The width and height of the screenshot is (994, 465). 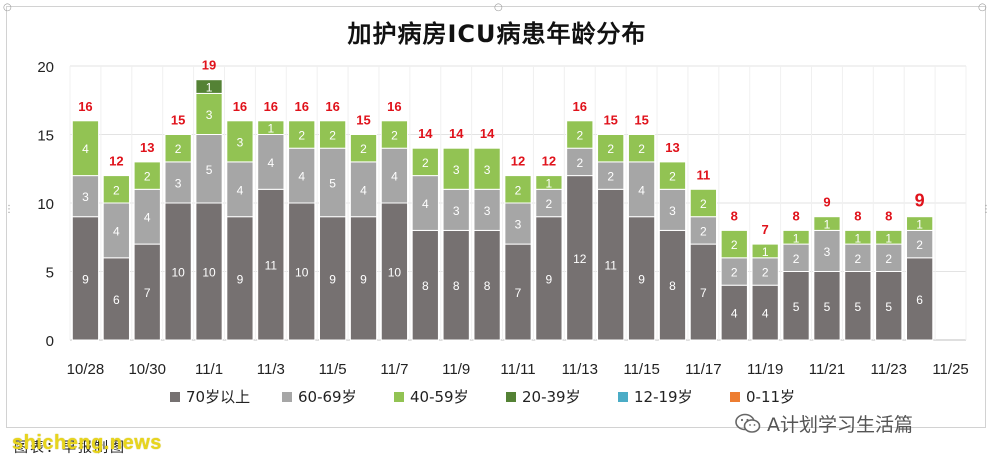 I want to click on resize-handle-left: ⋮, so click(x=9, y=209).